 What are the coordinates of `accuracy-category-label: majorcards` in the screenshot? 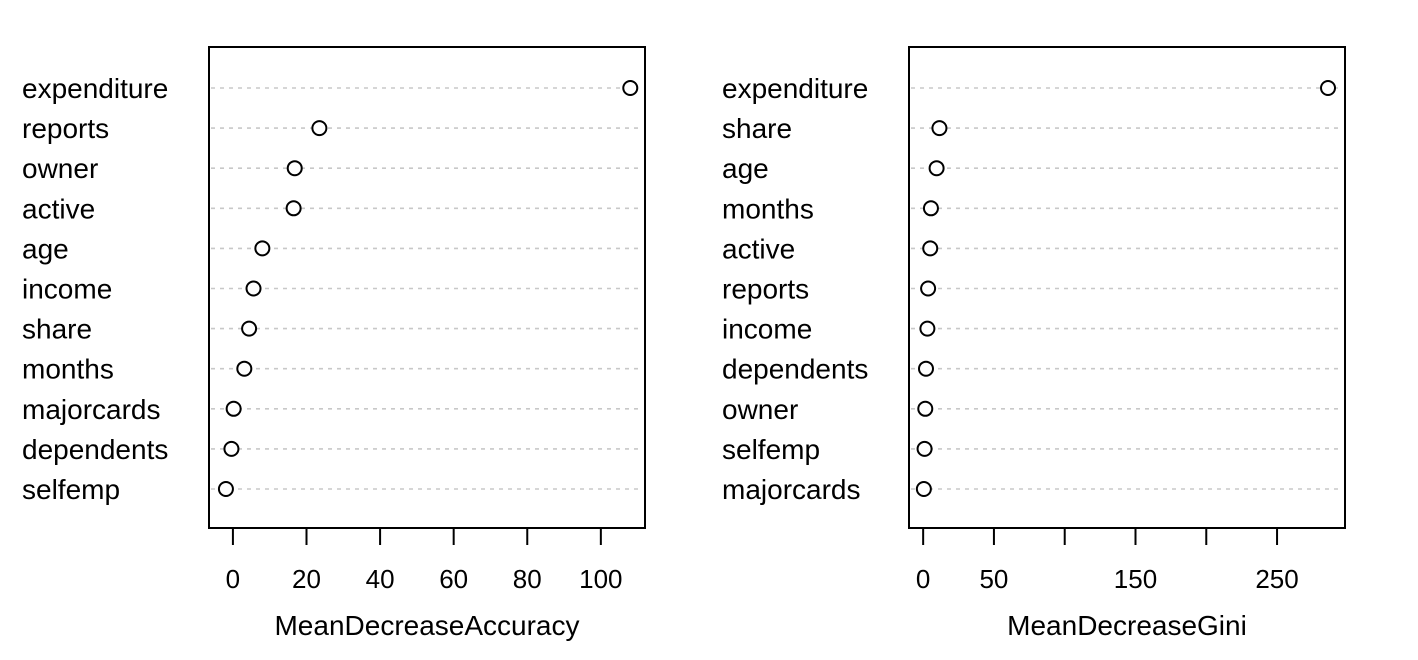 It's located at (91, 409).